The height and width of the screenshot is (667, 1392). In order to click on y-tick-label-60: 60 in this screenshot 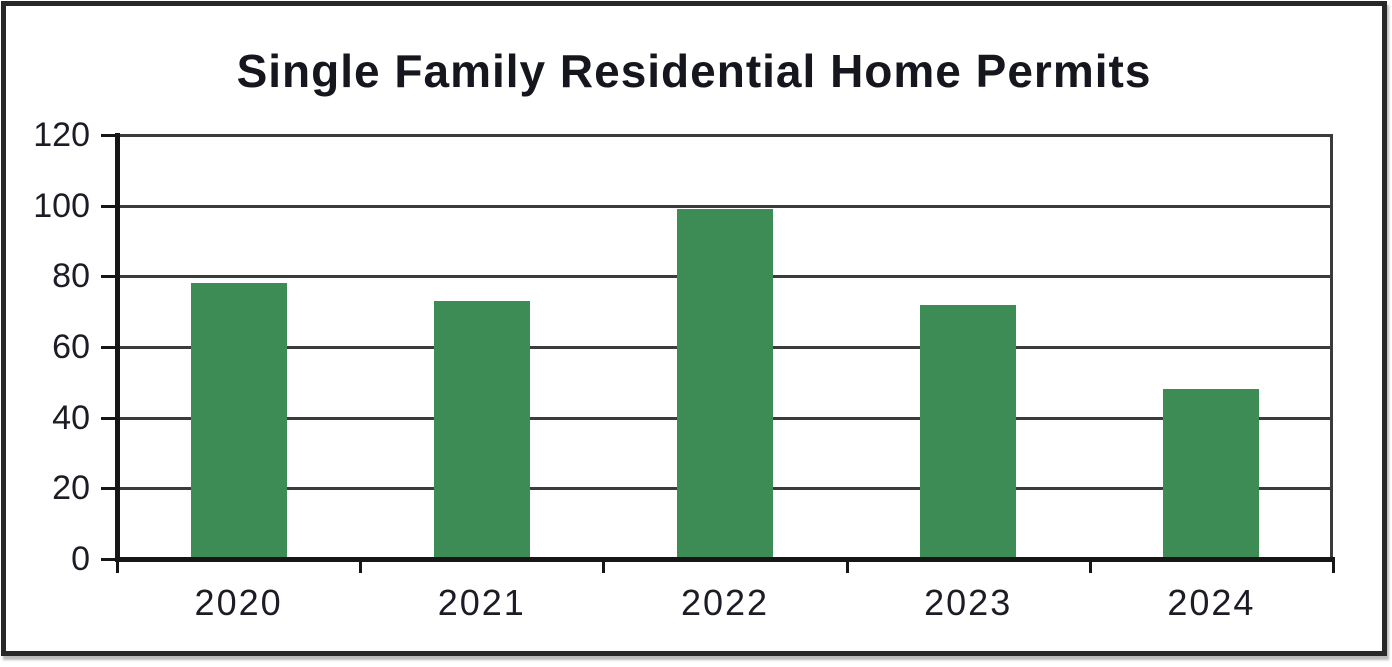, I will do `click(71, 347)`.